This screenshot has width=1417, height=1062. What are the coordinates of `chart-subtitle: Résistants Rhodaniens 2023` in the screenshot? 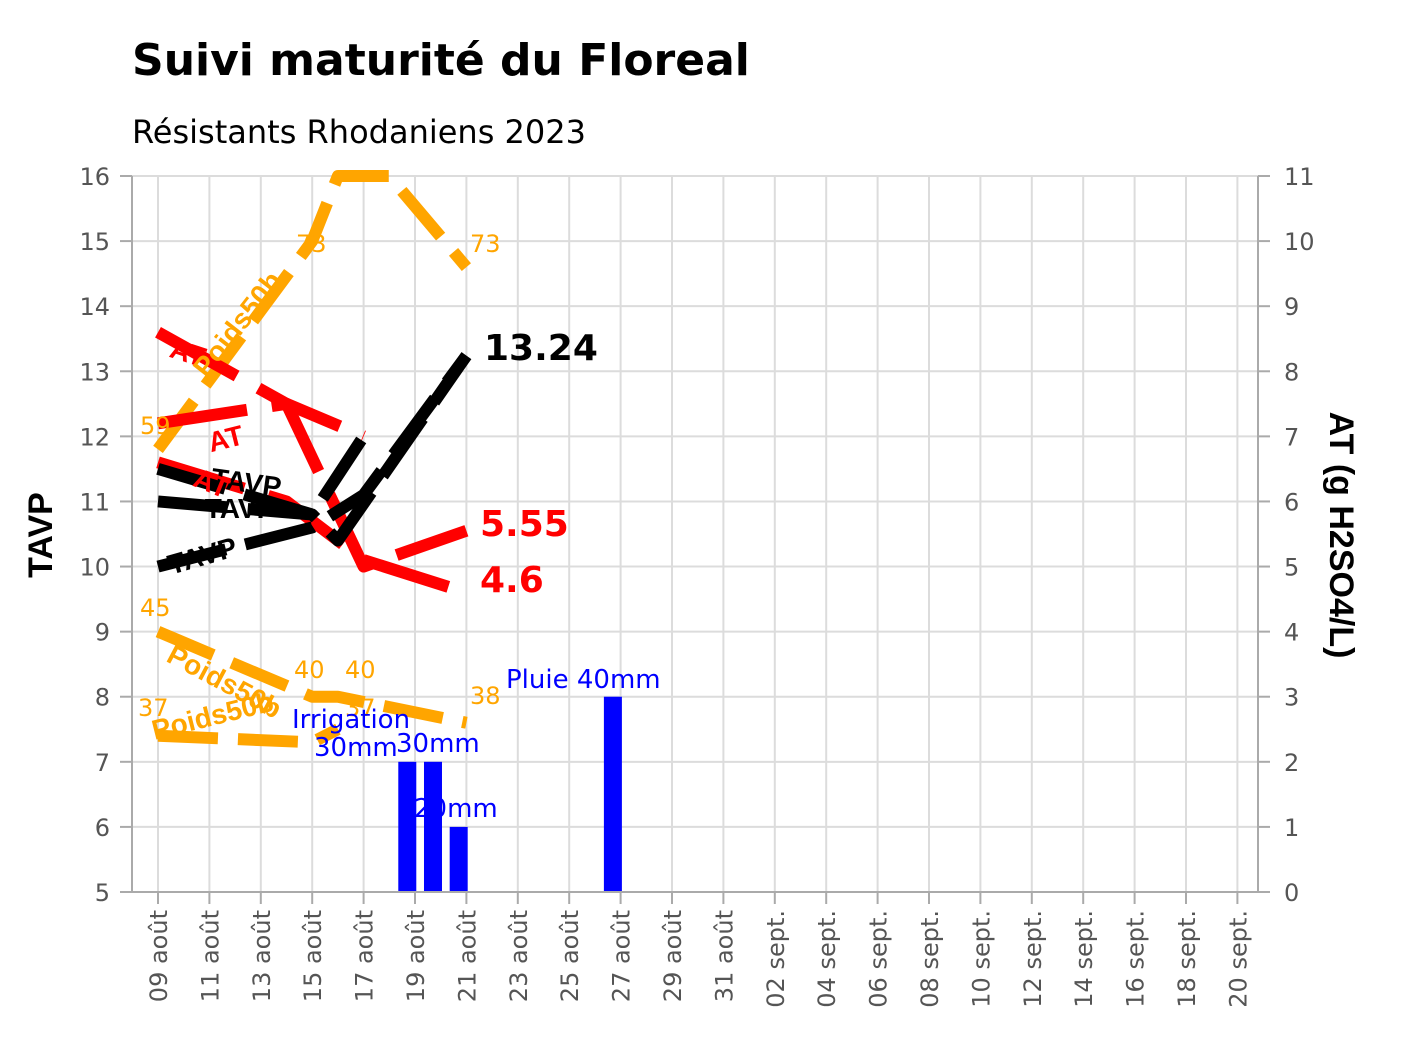 It's located at (359, 132).